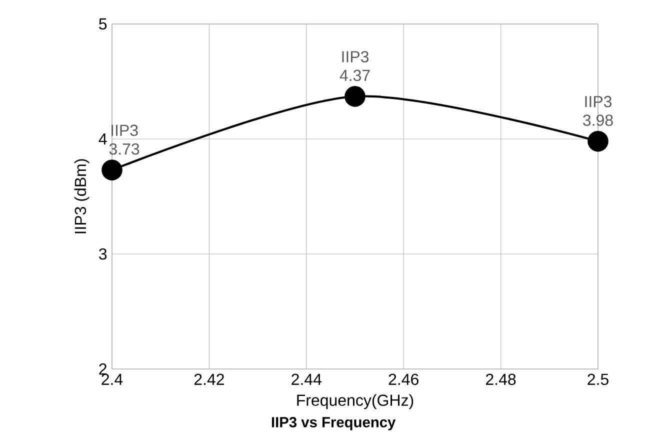  What do you see at coordinates (103, 254) in the screenshot?
I see `y-tick-label: 3` at bounding box center [103, 254].